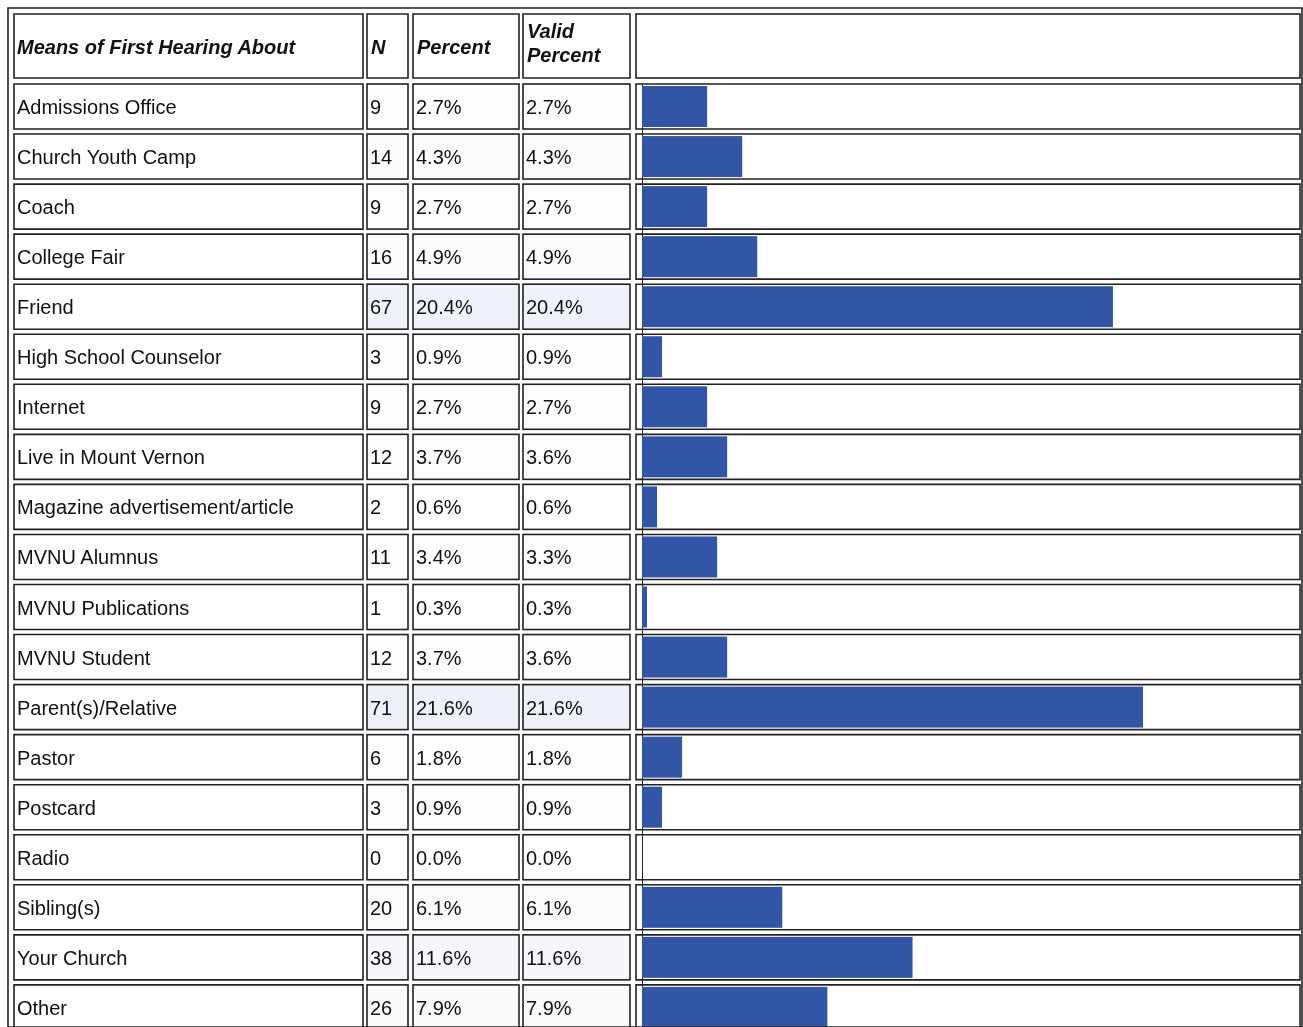  Describe the element at coordinates (46, 207) in the screenshot. I see `y-tick-label: Coach` at that location.